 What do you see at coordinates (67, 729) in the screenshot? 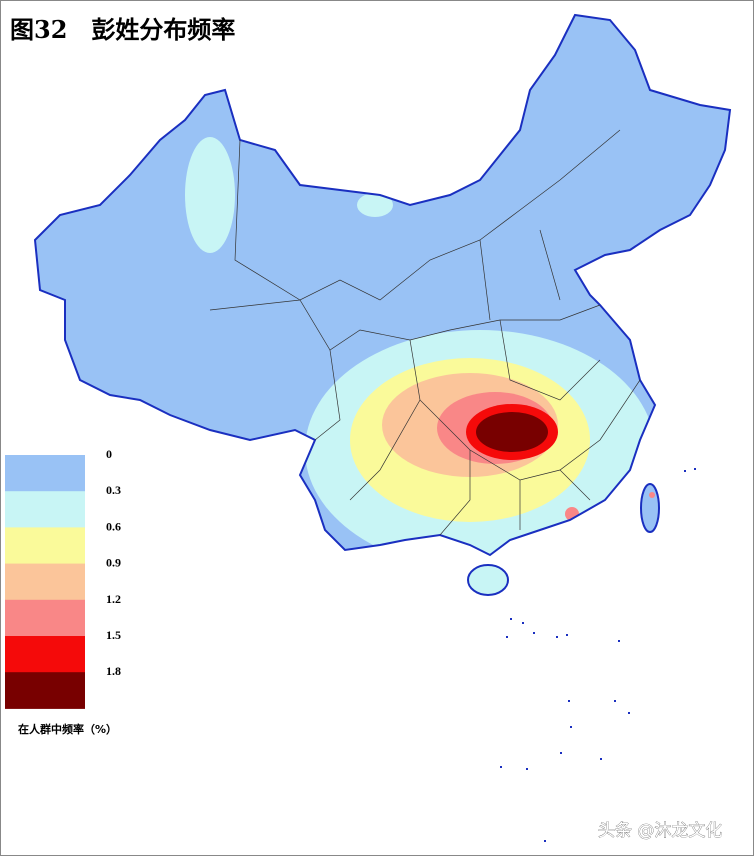
I see `legend-caption: 在人群中频率（%）` at bounding box center [67, 729].